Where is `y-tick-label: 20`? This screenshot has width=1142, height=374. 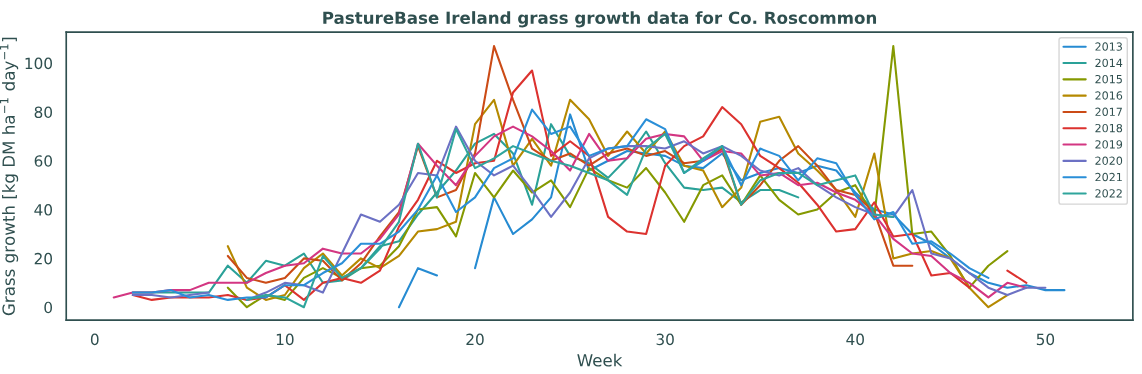 y-tick-label: 20 is located at coordinates (43, 258).